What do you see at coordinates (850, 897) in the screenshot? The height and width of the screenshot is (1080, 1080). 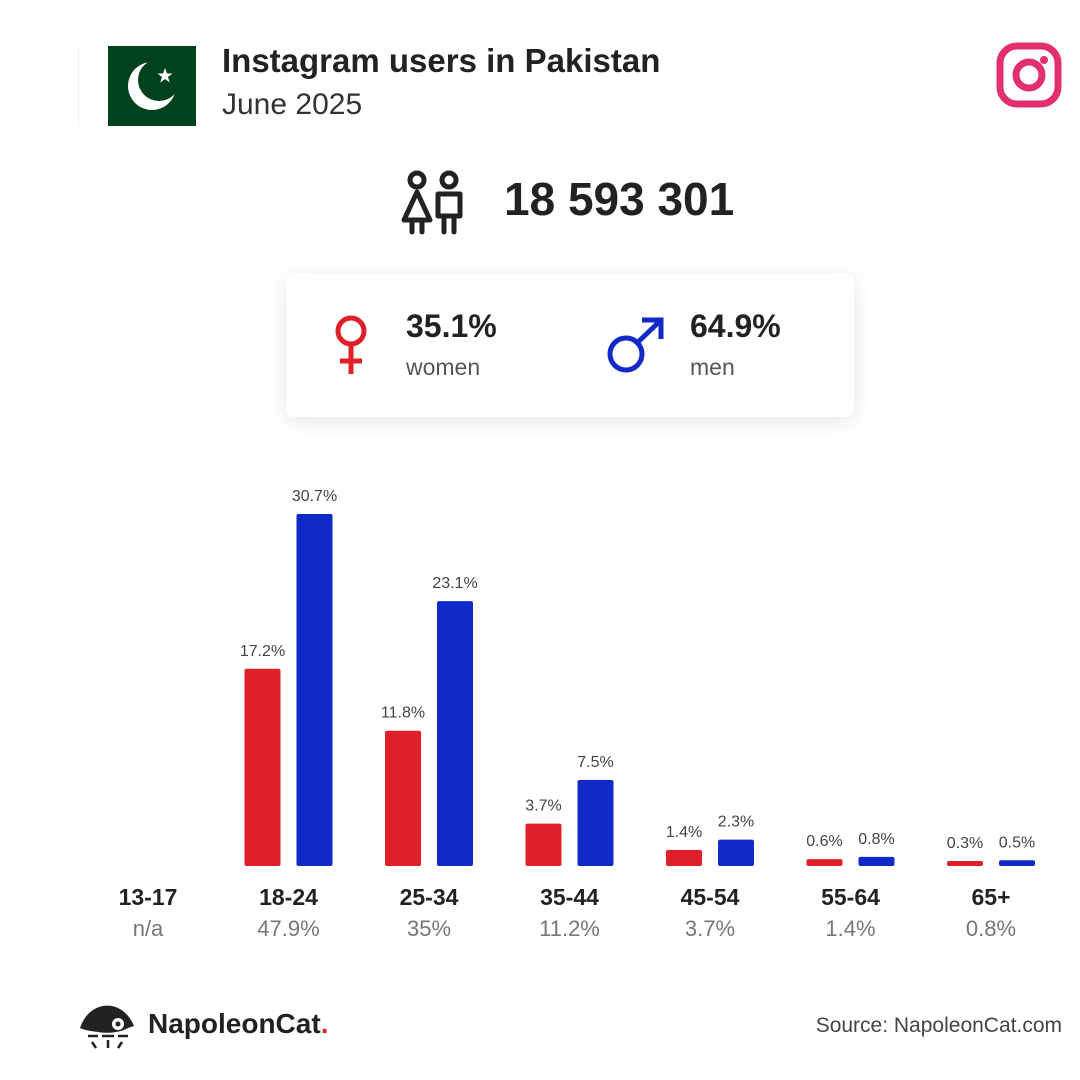 I see `age-group-name: 55-64` at bounding box center [850, 897].